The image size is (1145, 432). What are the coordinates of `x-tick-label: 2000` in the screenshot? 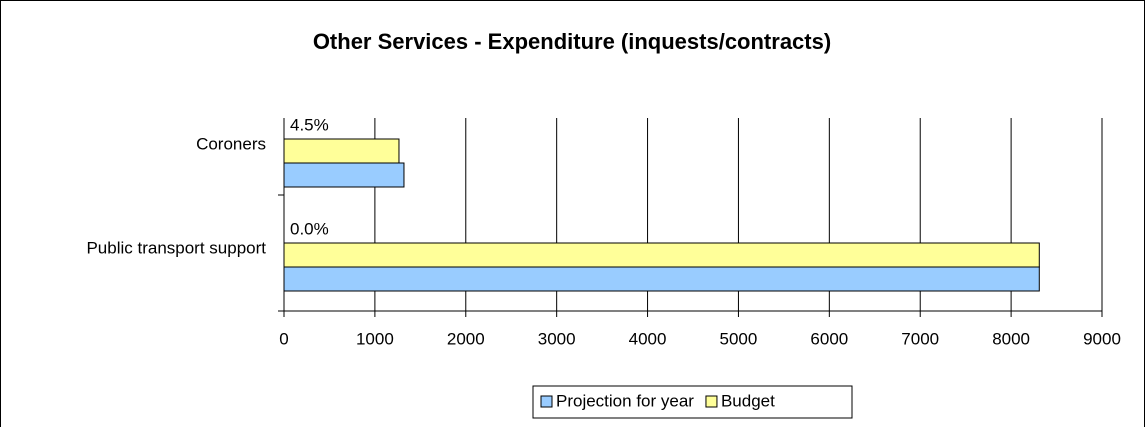 It's located at (466, 338).